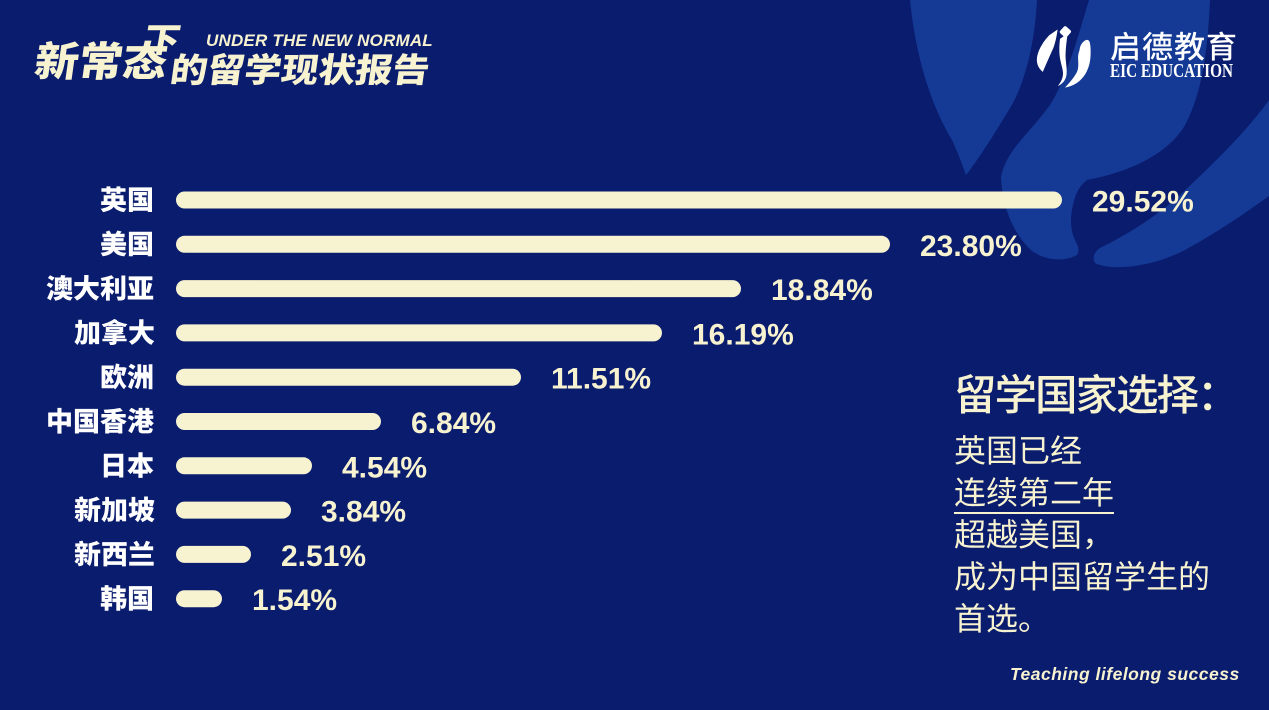 This screenshot has width=1269, height=710. I want to click on svg-text: 18.84%, so click(822, 290).